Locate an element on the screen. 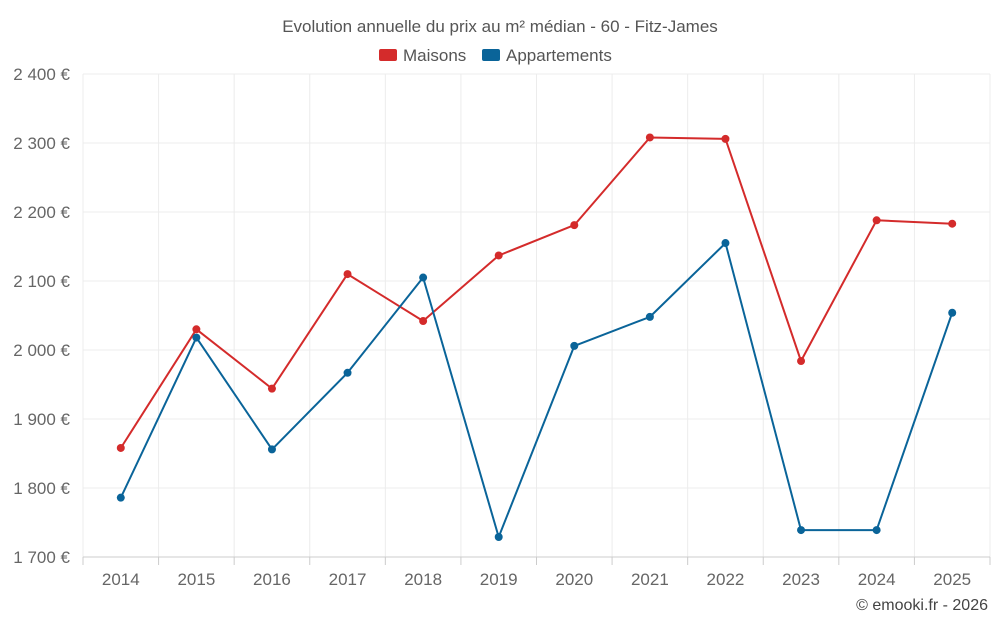 The height and width of the screenshot is (625, 1000). credit-text: © emooki.fr - 2026 is located at coordinates (922, 605).